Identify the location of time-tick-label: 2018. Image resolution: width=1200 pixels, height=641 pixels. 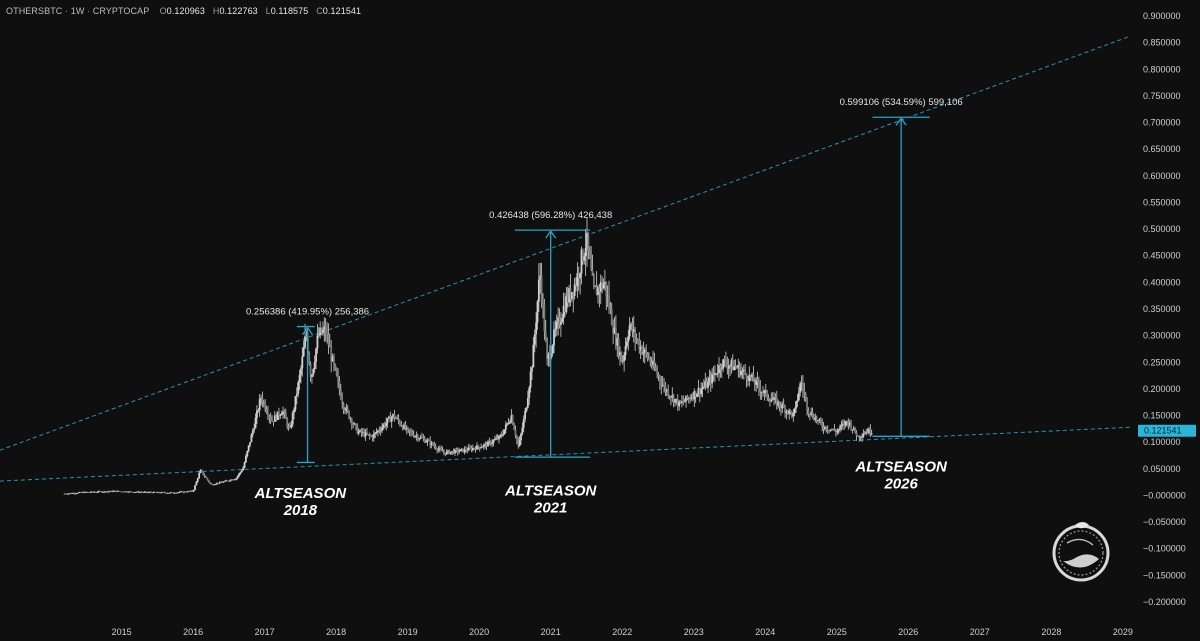
(336, 632).